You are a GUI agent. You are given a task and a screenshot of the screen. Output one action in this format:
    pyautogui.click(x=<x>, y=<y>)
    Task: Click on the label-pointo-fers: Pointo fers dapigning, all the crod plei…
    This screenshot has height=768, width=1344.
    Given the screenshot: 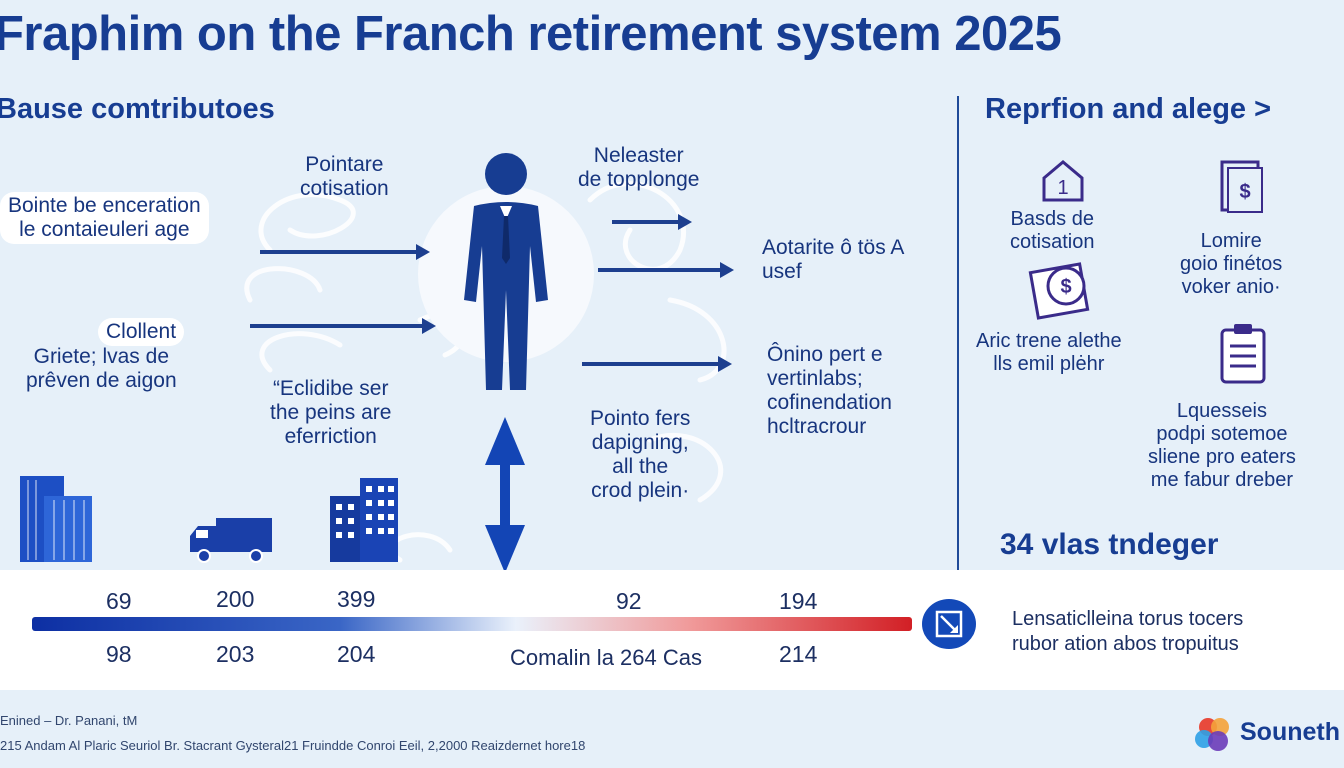 What is the action you would take?
    pyautogui.click(x=640, y=454)
    